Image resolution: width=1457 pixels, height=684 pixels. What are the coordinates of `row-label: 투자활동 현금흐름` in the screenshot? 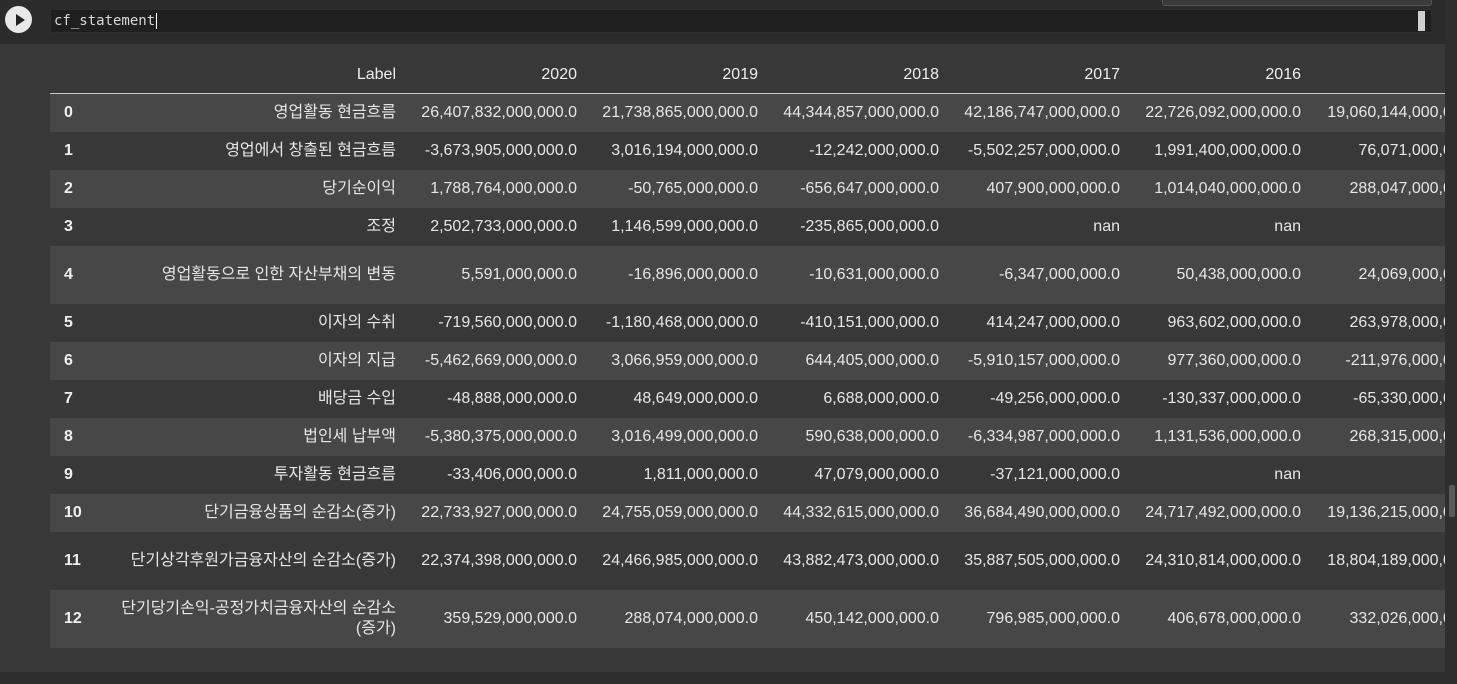 It's located at (334, 474).